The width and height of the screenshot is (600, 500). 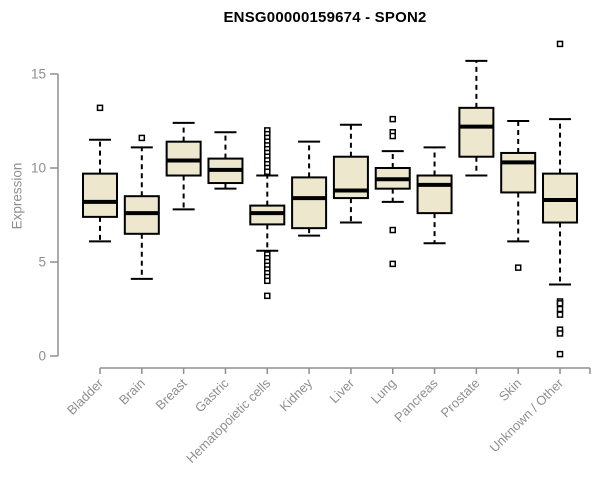 I want to click on boxplot-breast, so click(x=183, y=166).